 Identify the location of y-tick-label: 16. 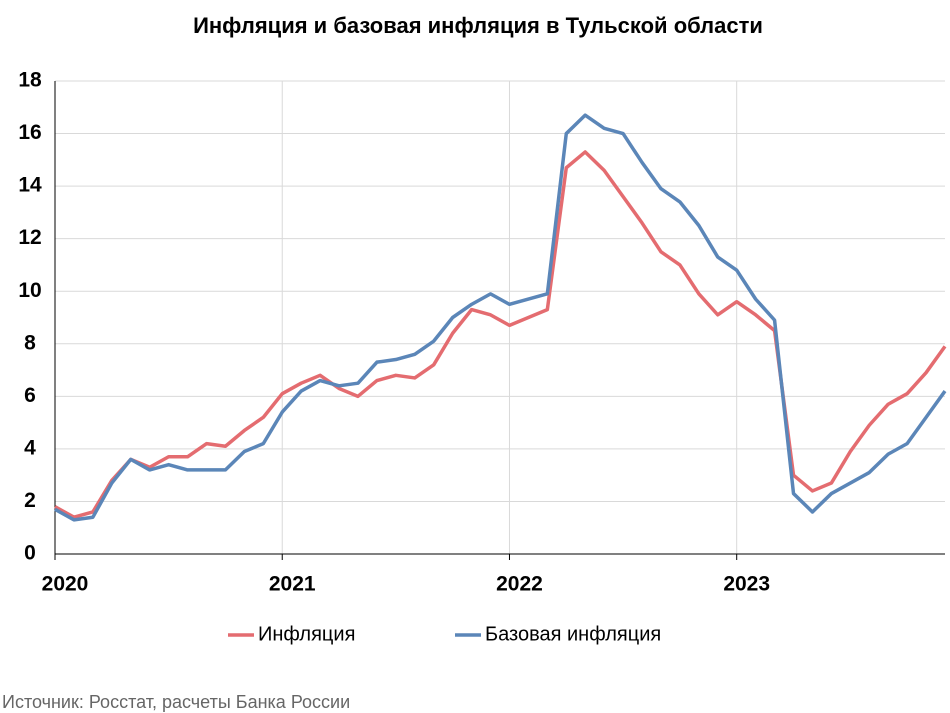
(29, 132).